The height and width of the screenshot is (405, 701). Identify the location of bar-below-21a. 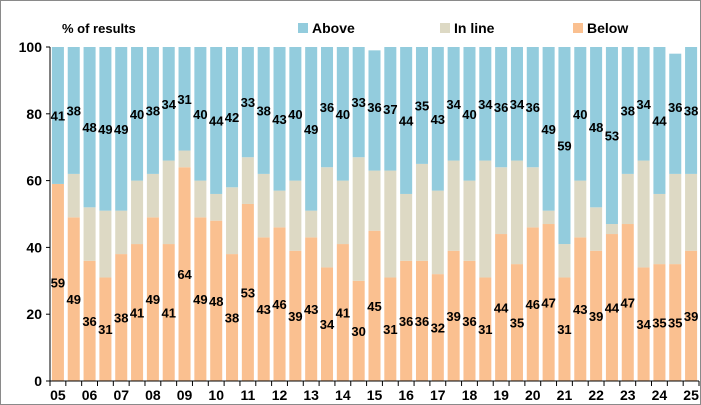
(564, 329).